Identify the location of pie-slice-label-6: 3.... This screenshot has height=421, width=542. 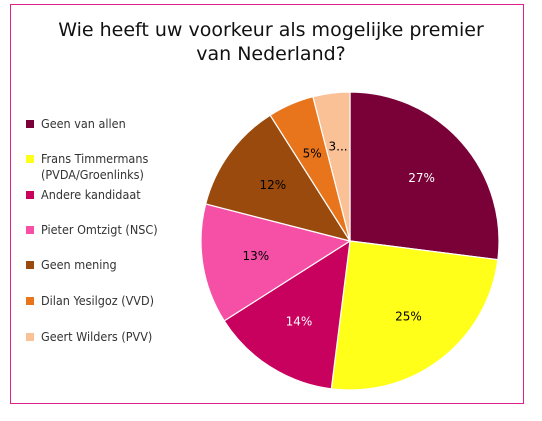
(338, 146).